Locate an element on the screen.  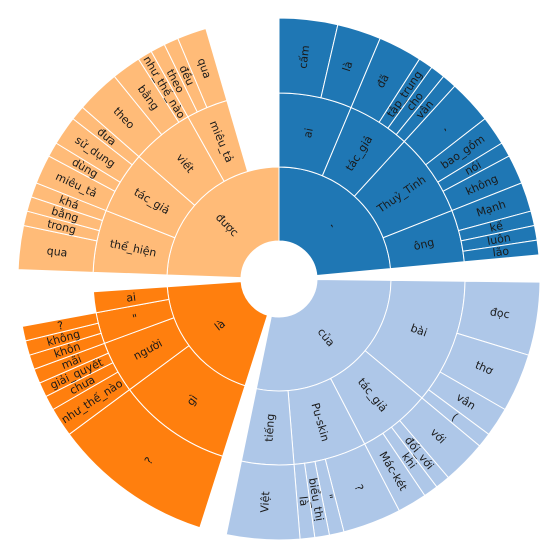
sunburst-segment-cua-bai-label: bài is located at coordinates (419, 331).